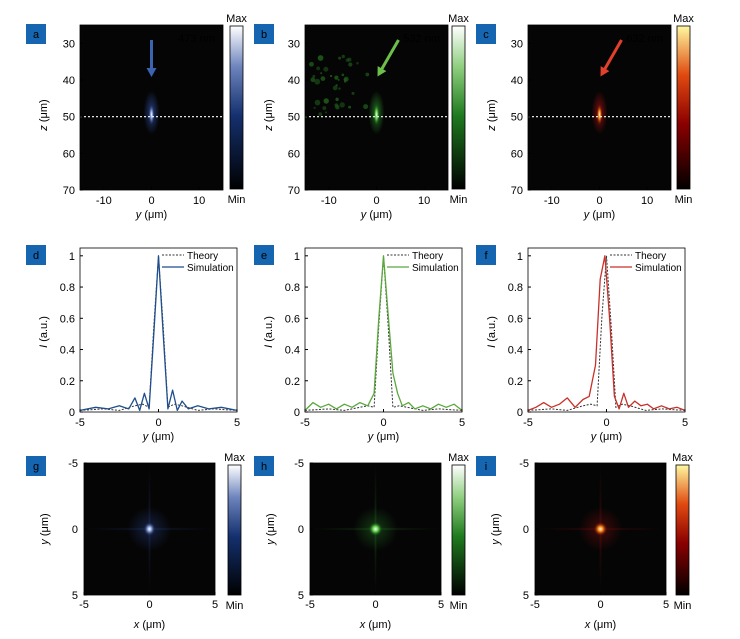  Describe the element at coordinates (196, 39) in the screenshot. I see `wavelength-label: 473 nm` at that location.